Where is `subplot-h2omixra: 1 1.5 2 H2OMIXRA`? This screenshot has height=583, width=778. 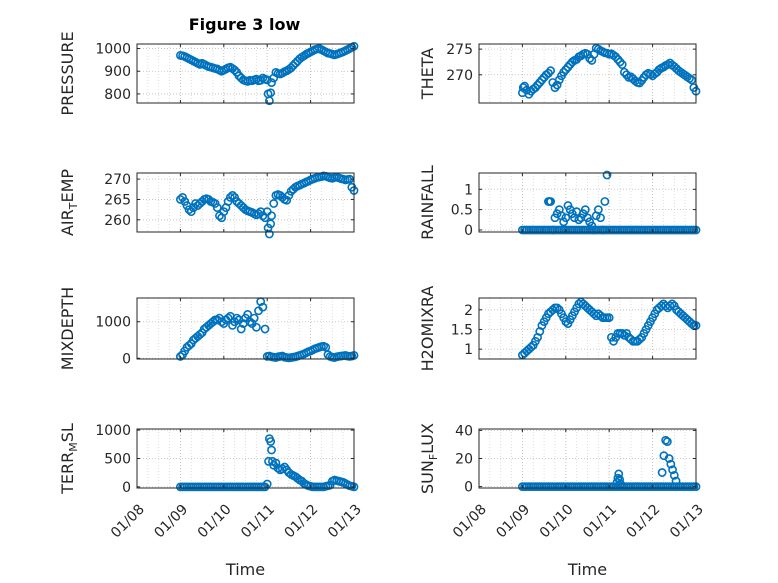 subplot-h2omixra: 1 1.5 2 H2OMIXRA is located at coordinates (559, 329).